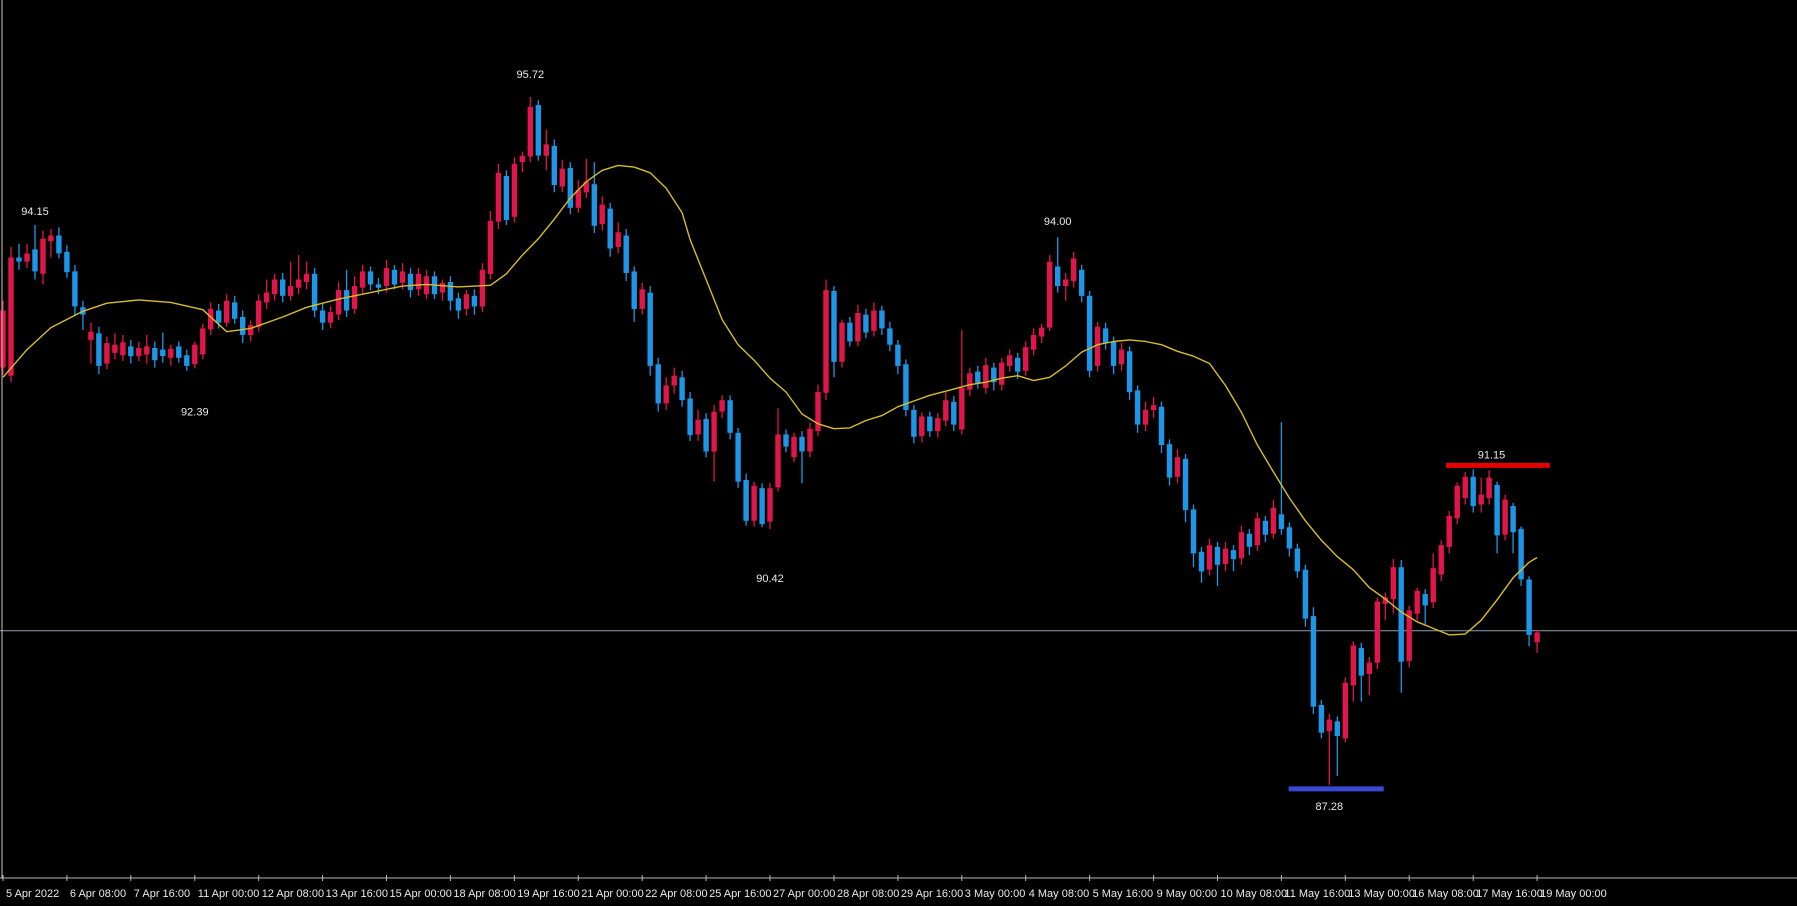 The height and width of the screenshot is (906, 1797). What do you see at coordinates (421, 894) in the screenshot?
I see `time-axis-label: 15 Apr 00:00` at bounding box center [421, 894].